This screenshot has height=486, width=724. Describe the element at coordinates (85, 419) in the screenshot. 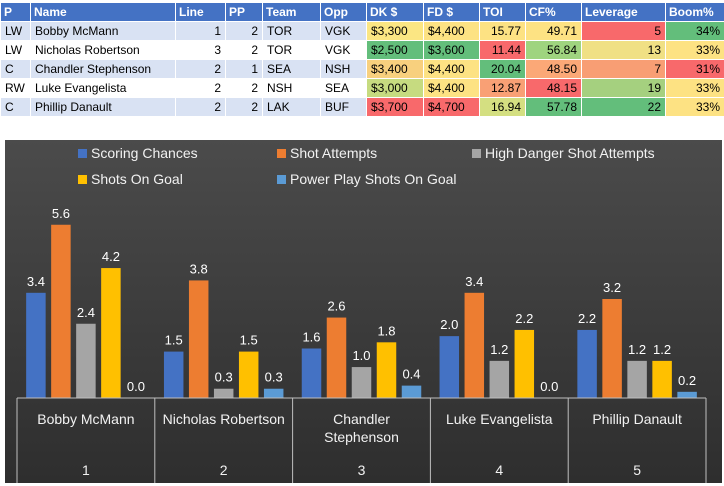

I see `x-tick-label: Bobby McMann` at that location.